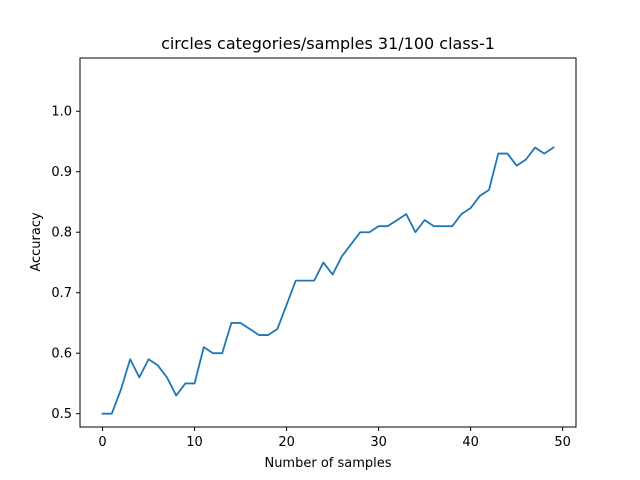  I want to click on x-tick-label: 20, so click(286, 442).